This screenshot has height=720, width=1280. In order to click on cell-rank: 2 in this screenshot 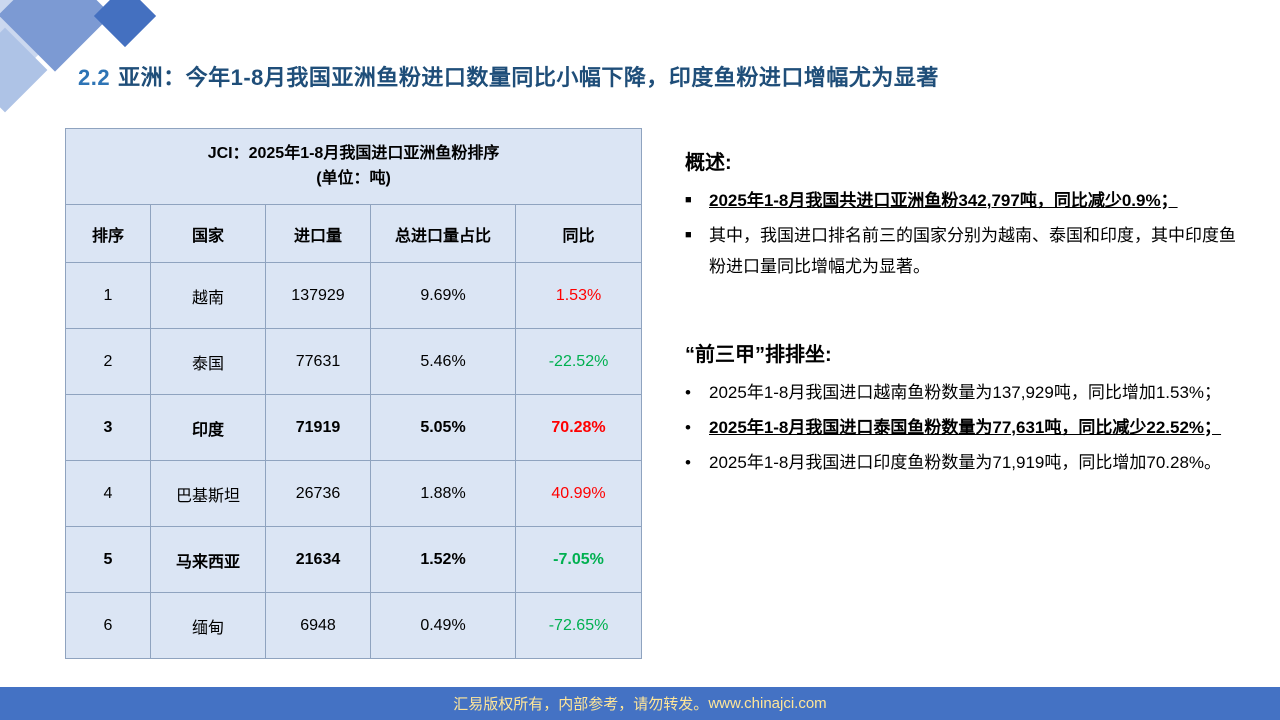, I will do `click(108, 361)`.